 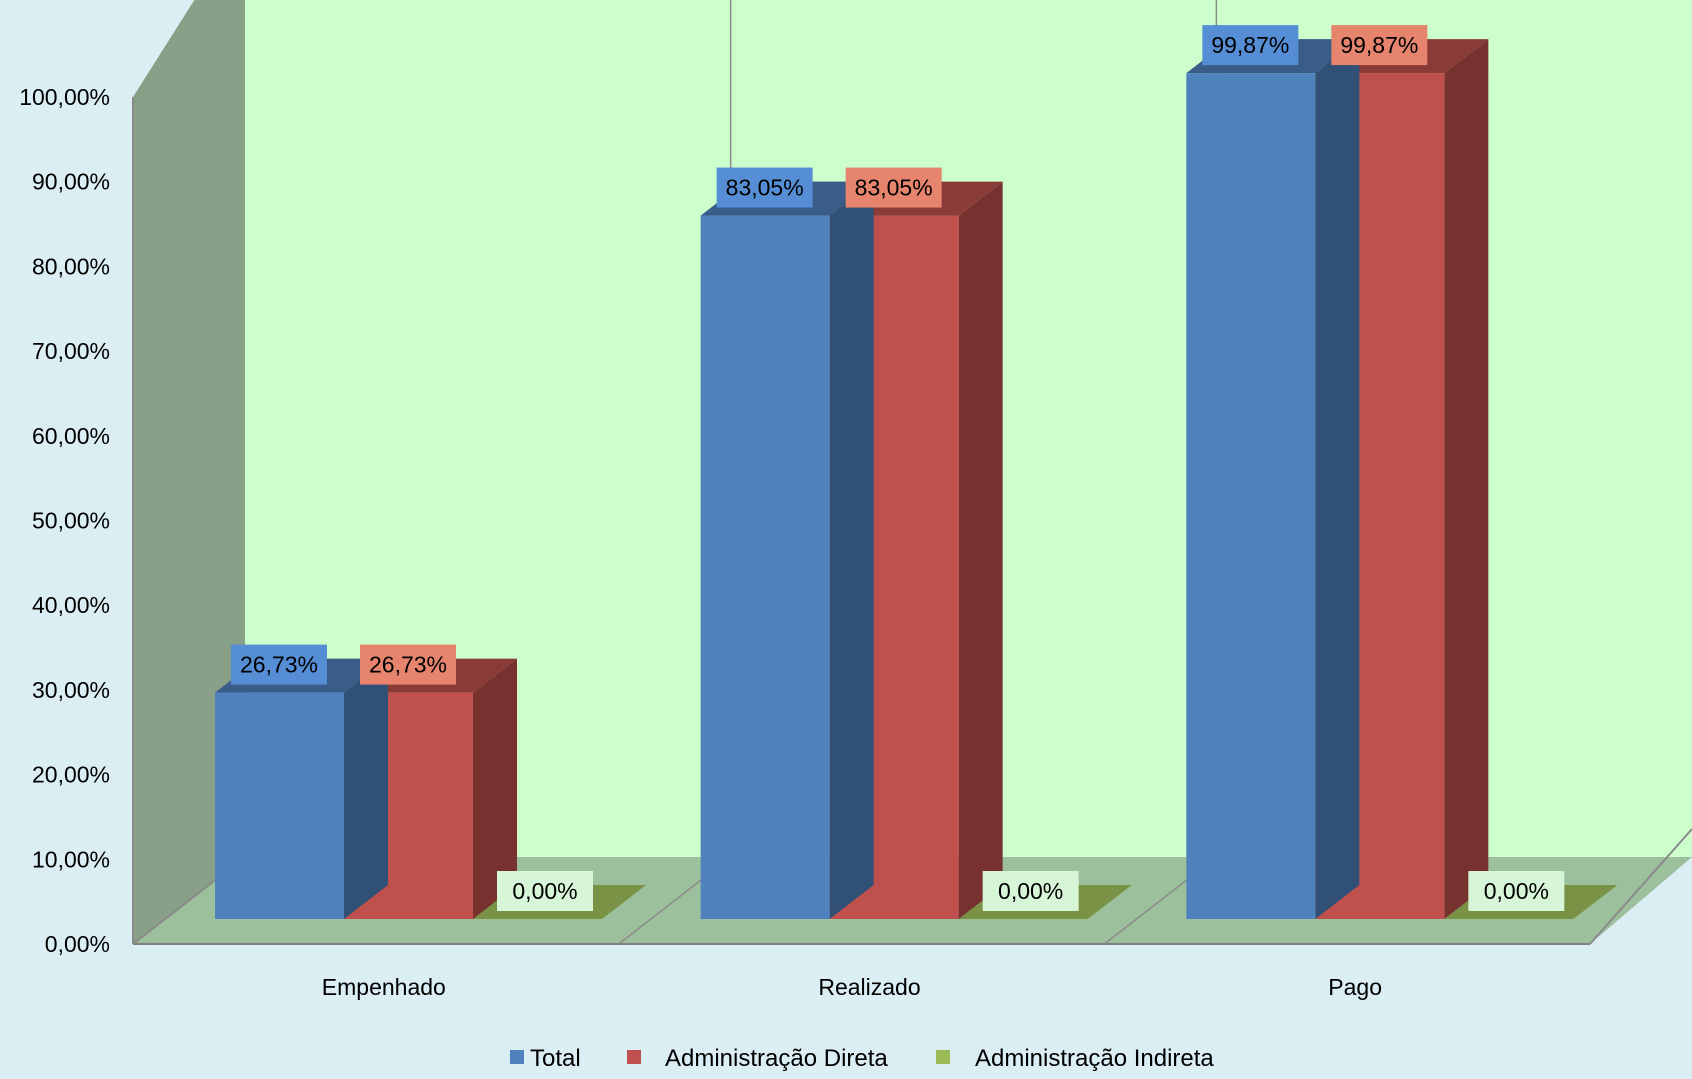 I want to click on y-tick-label: 70,00%, so click(x=71, y=351).